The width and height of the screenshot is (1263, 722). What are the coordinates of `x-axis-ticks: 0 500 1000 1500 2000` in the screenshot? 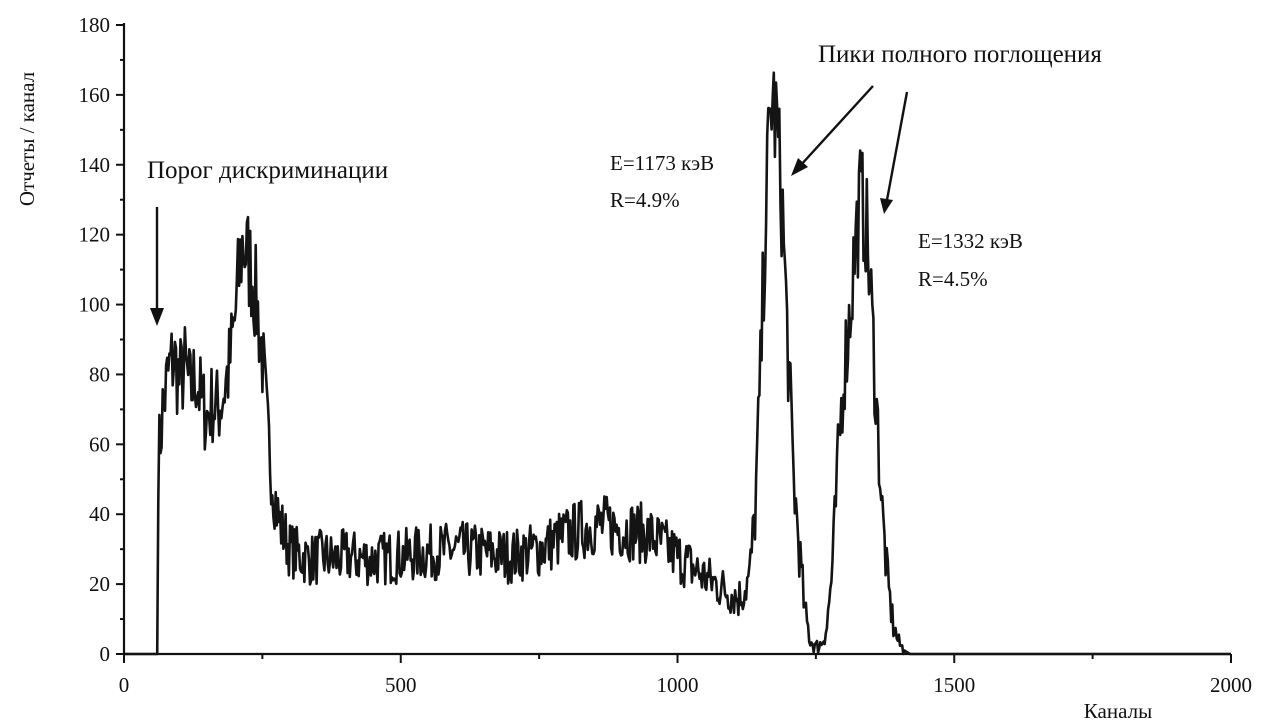 It's located at (685, 675).